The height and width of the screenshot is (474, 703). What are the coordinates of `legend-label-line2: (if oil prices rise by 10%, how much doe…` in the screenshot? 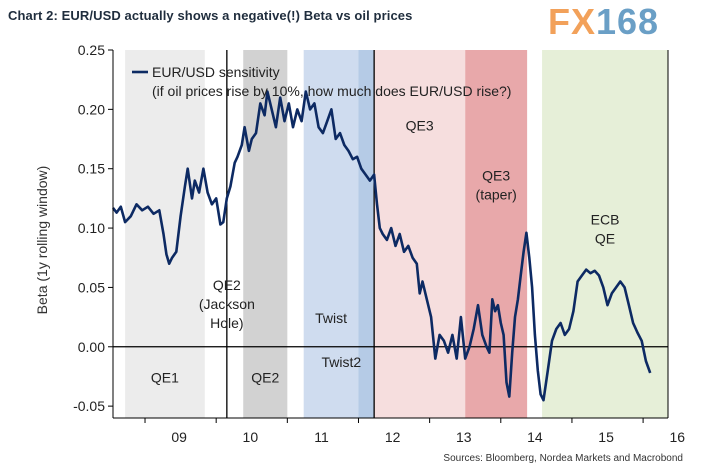 It's located at (331, 91).